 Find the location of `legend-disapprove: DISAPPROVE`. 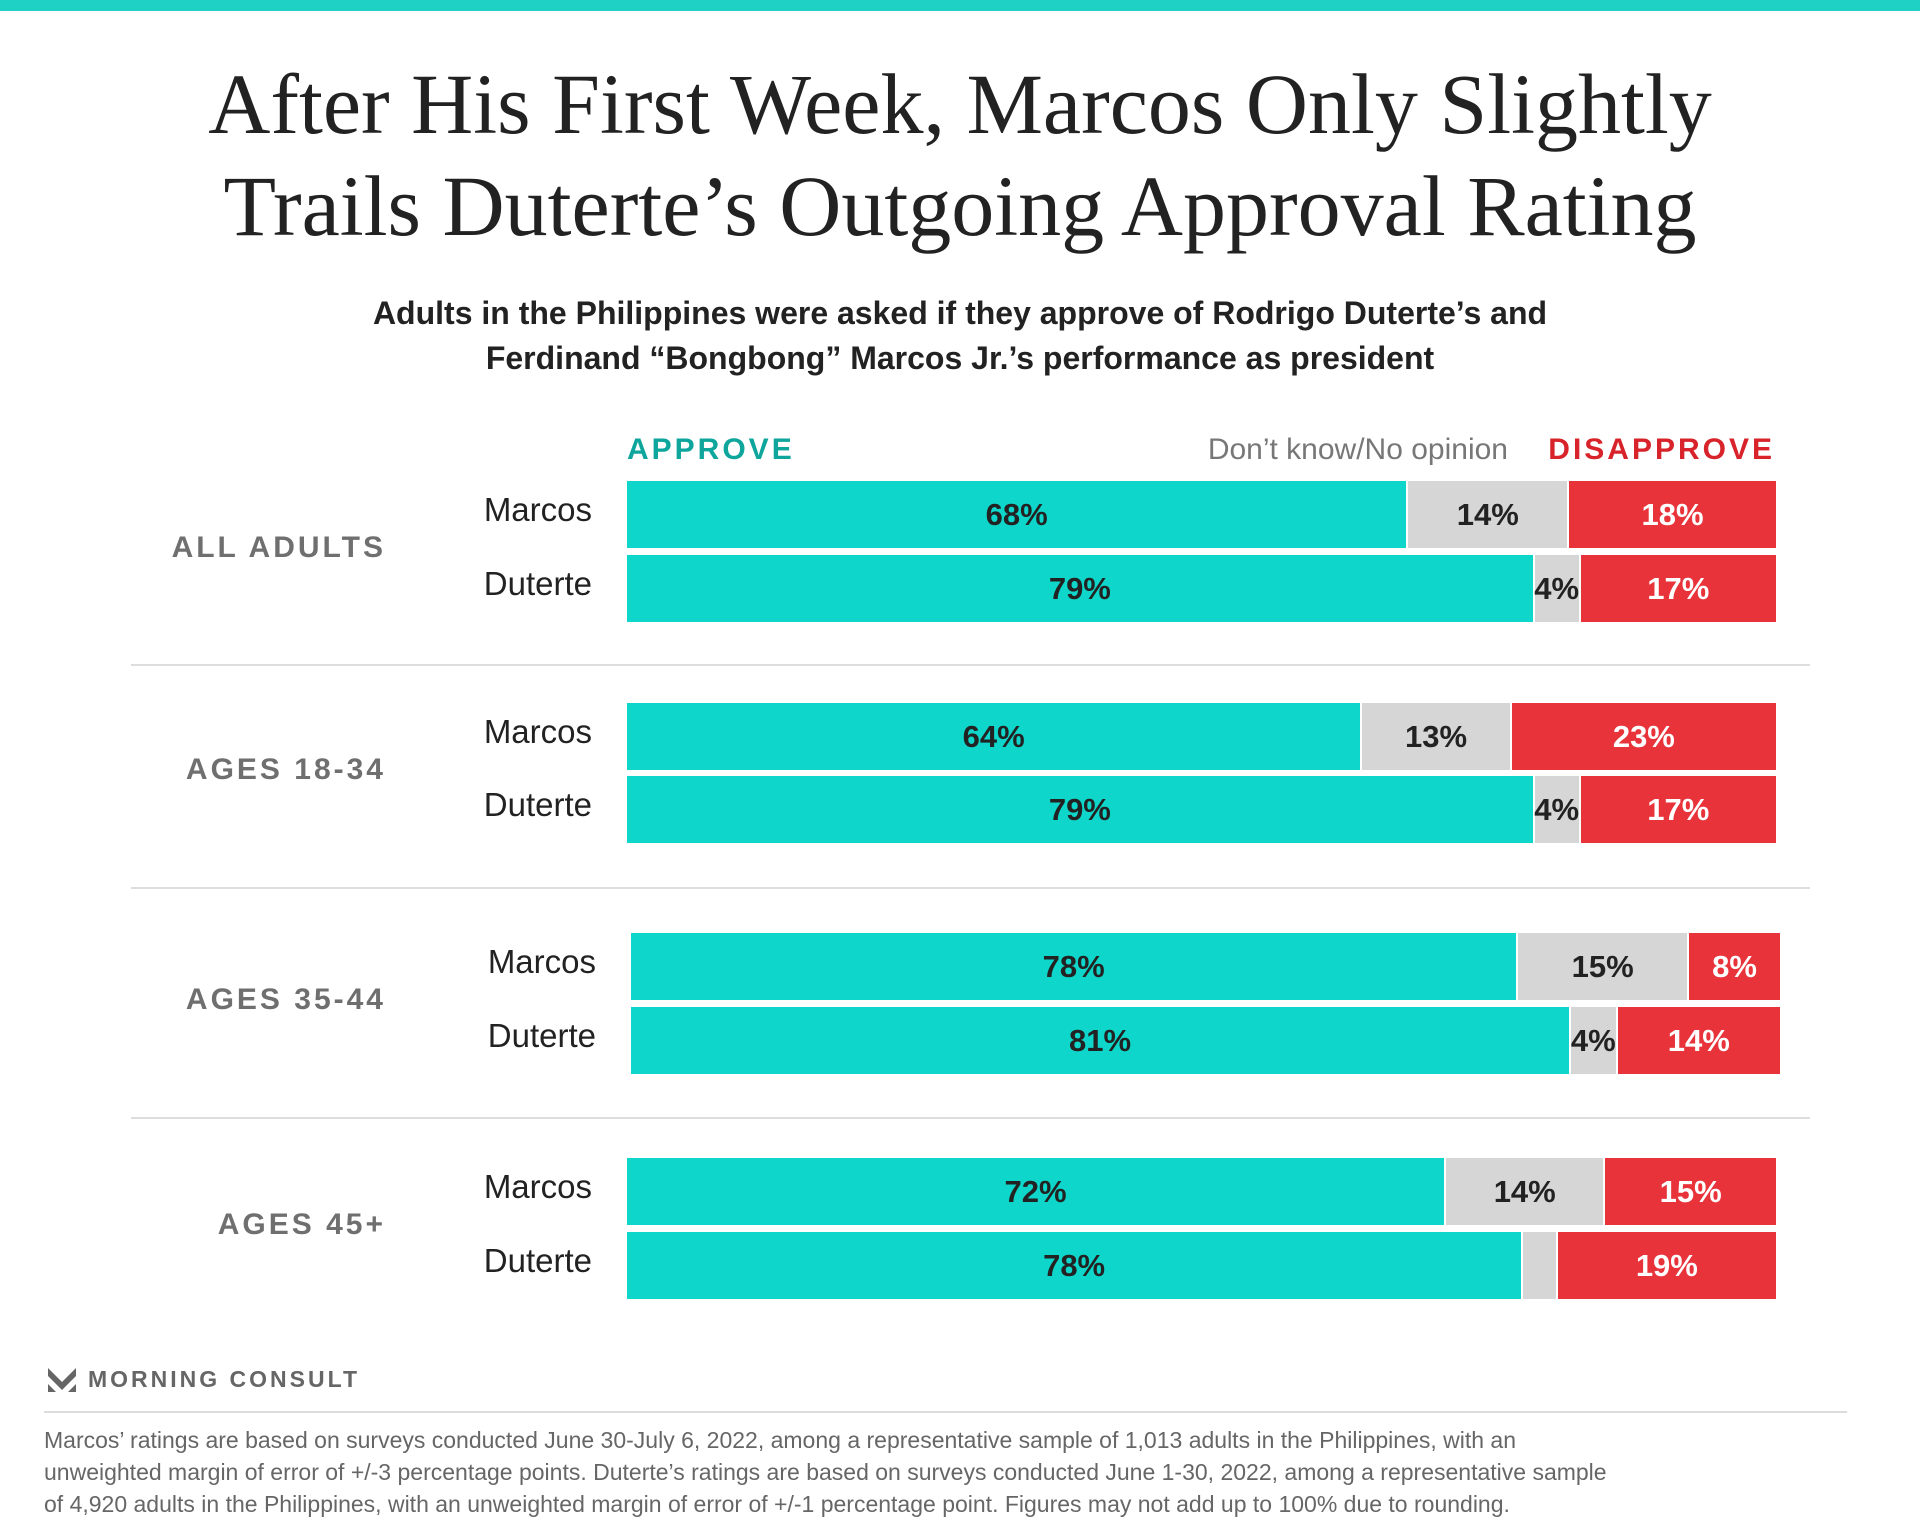

legend-disapprove: DISAPPROVE is located at coordinates (1661, 449).